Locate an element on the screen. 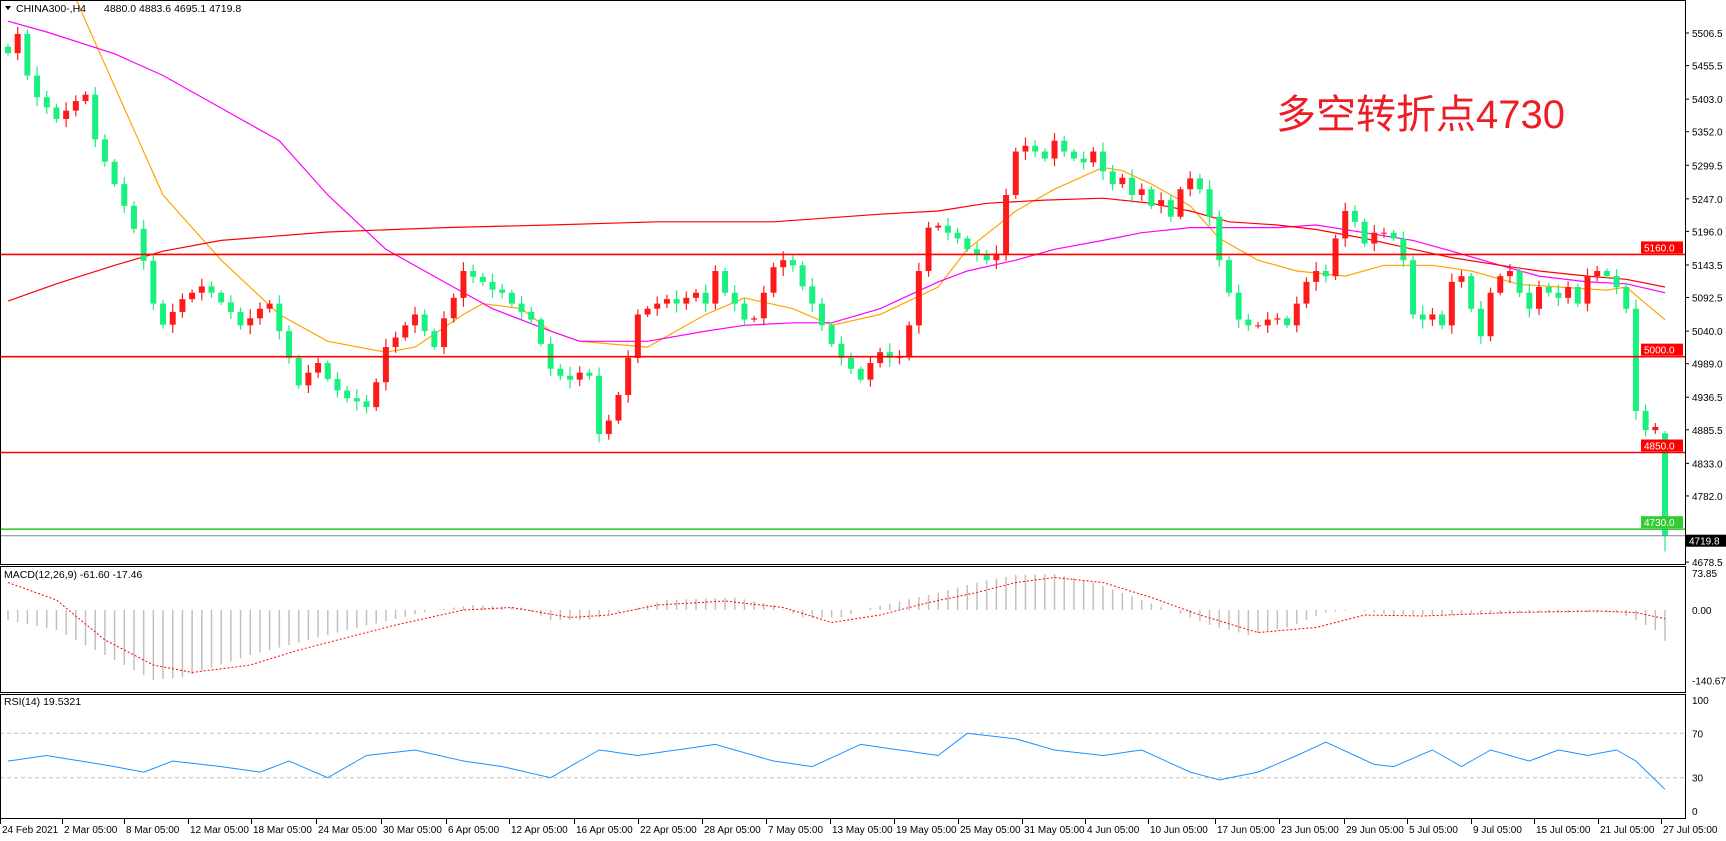  date-axis-label: 12 Apr 05:00 is located at coordinates (539, 830).